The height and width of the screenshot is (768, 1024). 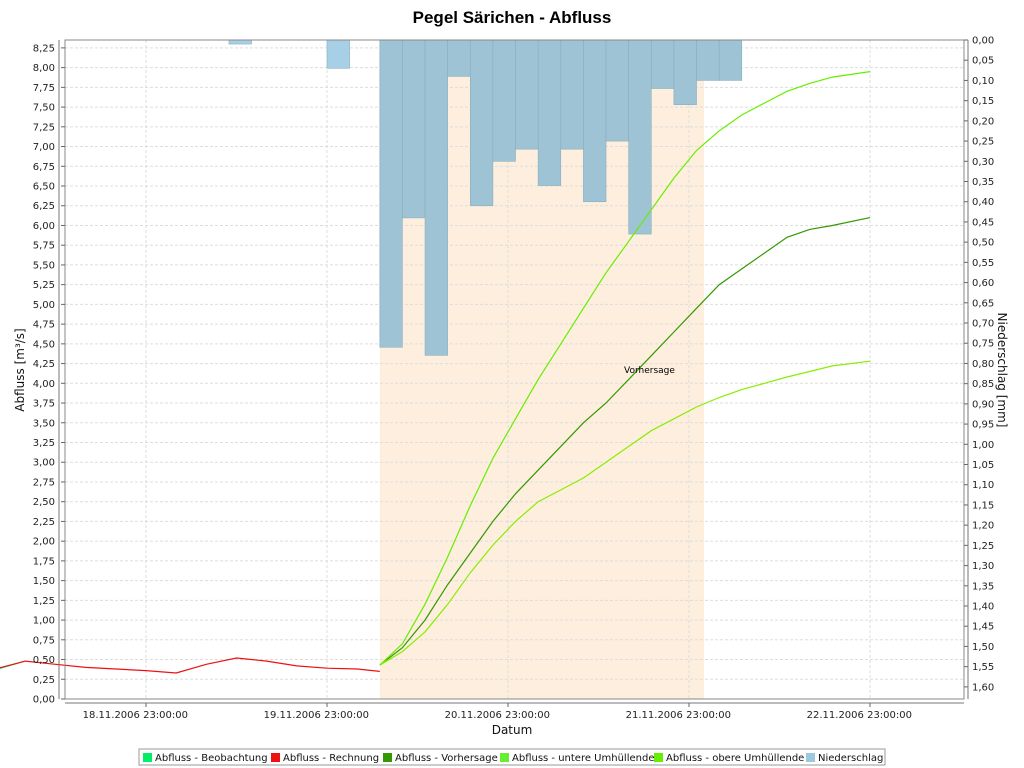 What do you see at coordinates (44, 285) in the screenshot?
I see `left-tick-label: 5,25` at bounding box center [44, 285].